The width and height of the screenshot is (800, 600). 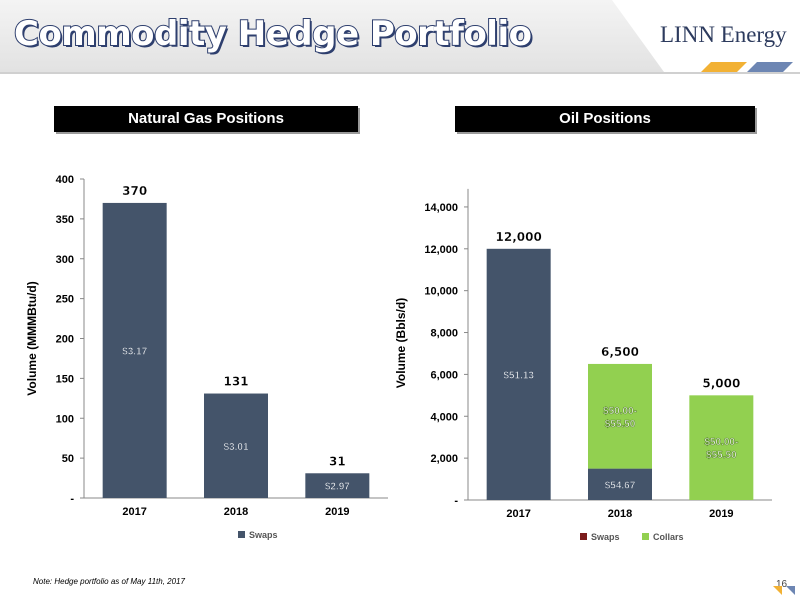 I want to click on oil-legend-label: Swaps, so click(x=605, y=537).